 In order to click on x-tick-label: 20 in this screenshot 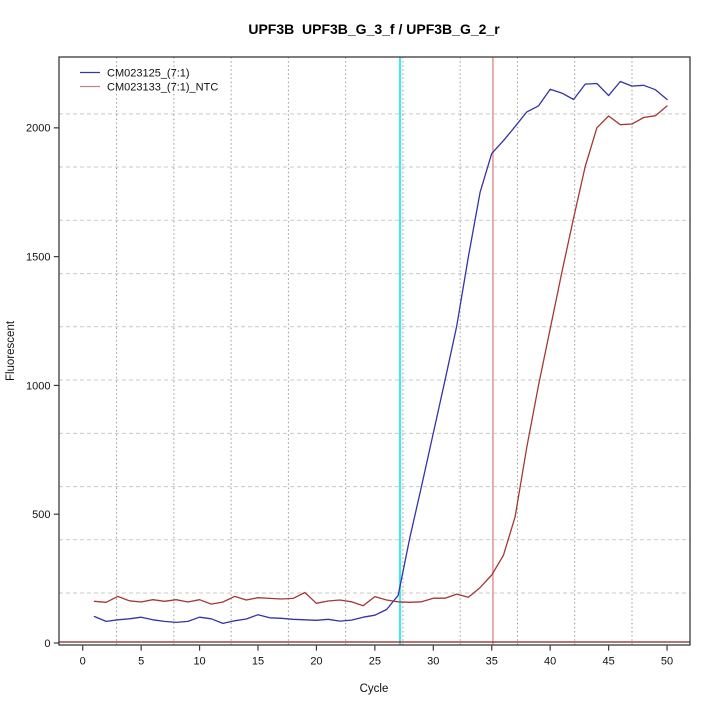, I will do `click(316, 662)`.